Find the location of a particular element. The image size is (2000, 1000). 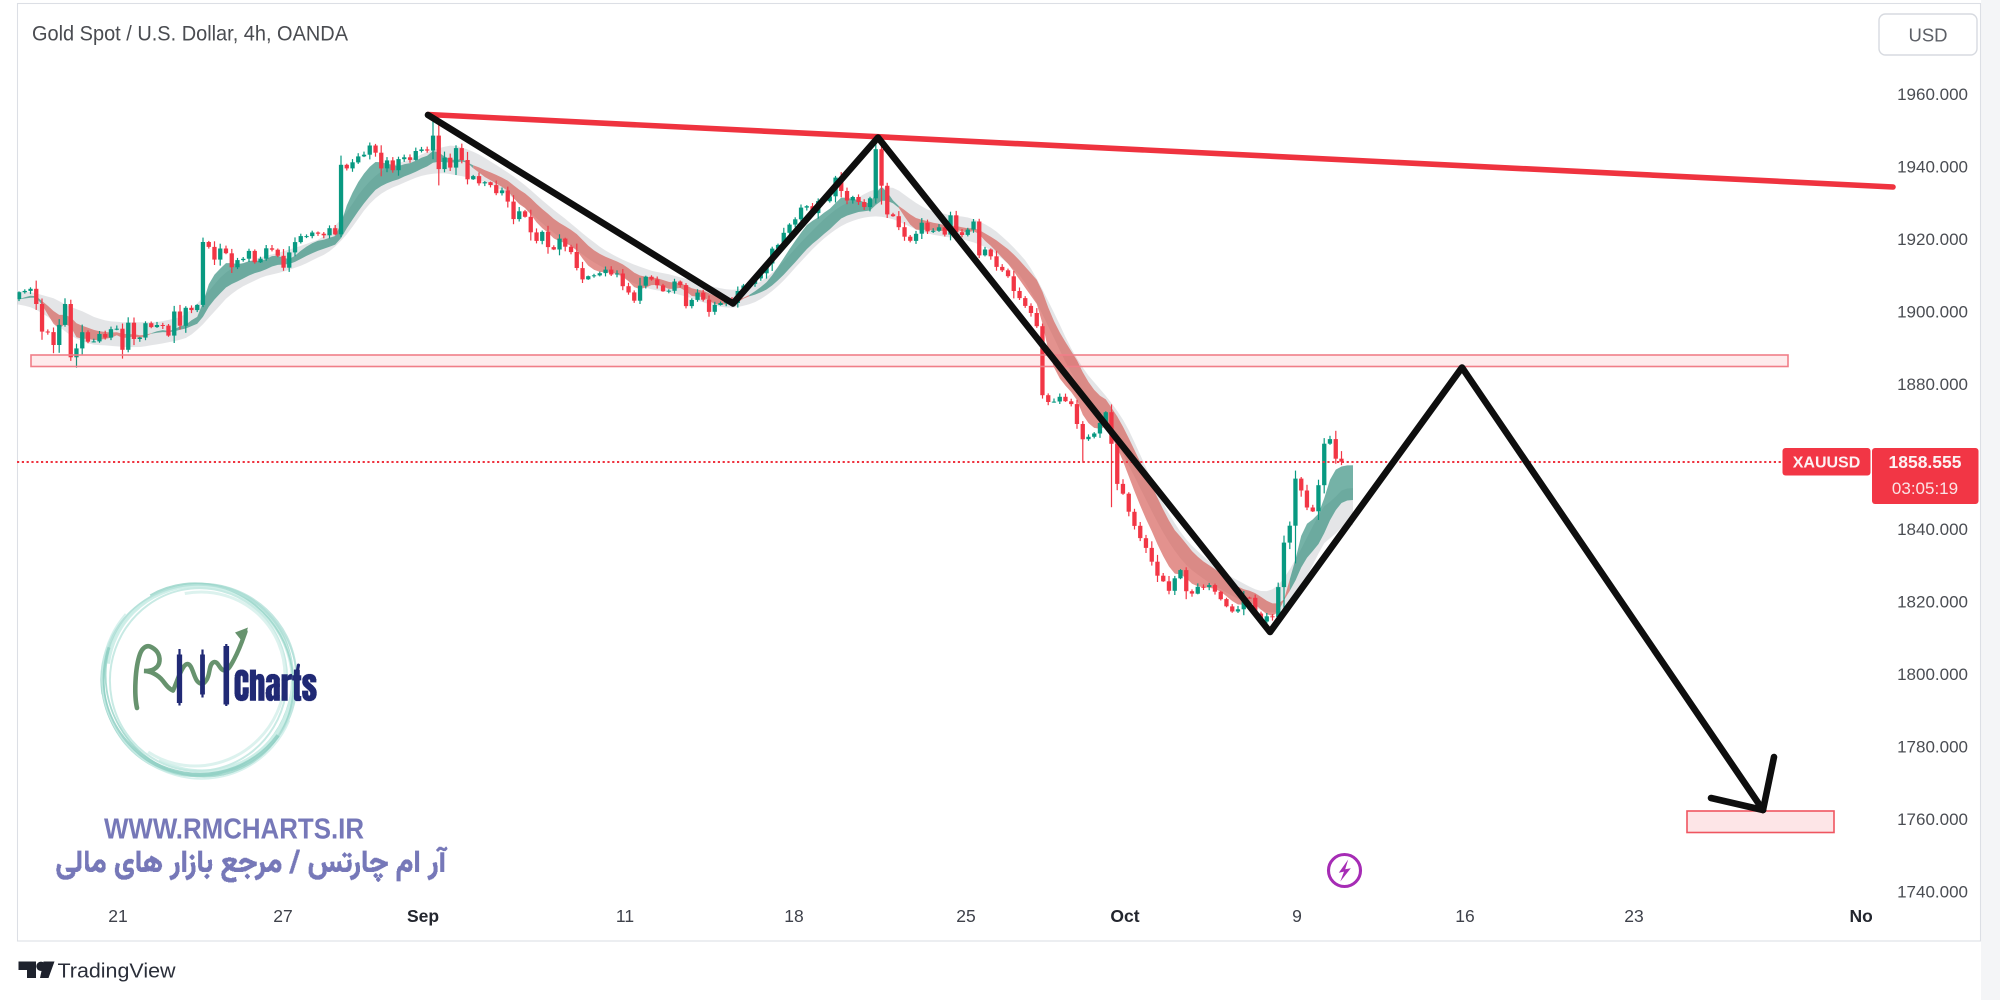

svg-text: 03:05:19 is located at coordinates (1925, 488).